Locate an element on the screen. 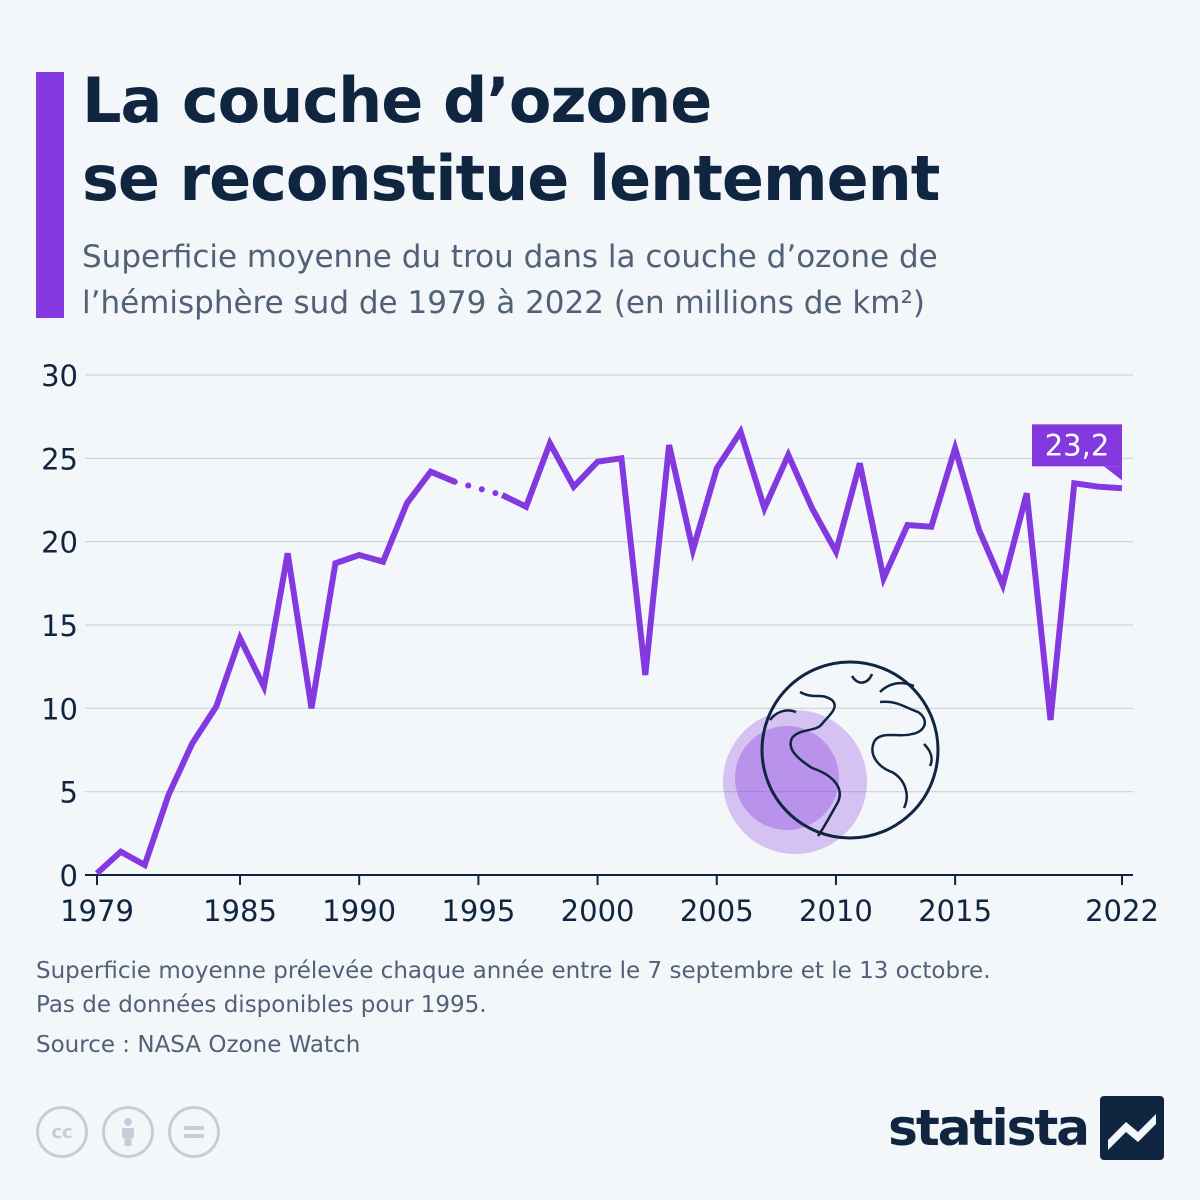 The image size is (1200, 1200). accent-bar is located at coordinates (50, 195).